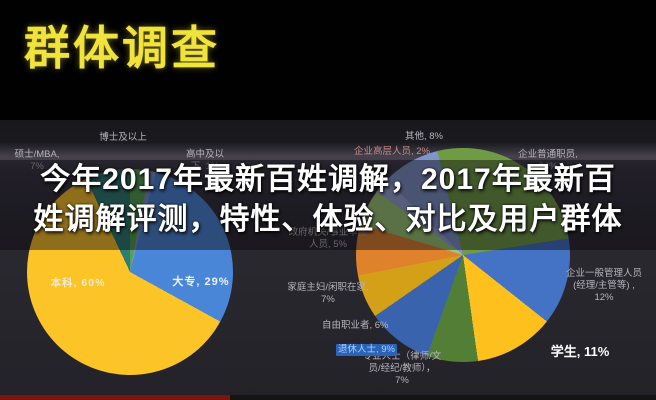 The height and width of the screenshot is (400, 656). I want to click on pie-label-guanli: 企业一般管理人员 (经理/主管等) , 12%, so click(603, 285).